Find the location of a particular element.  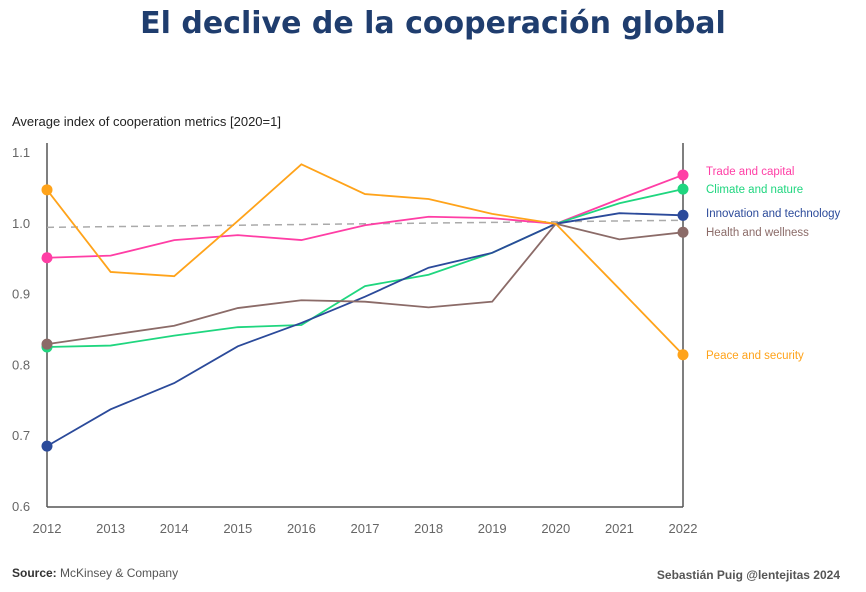

x-tick-label: 2021 is located at coordinates (619, 528).